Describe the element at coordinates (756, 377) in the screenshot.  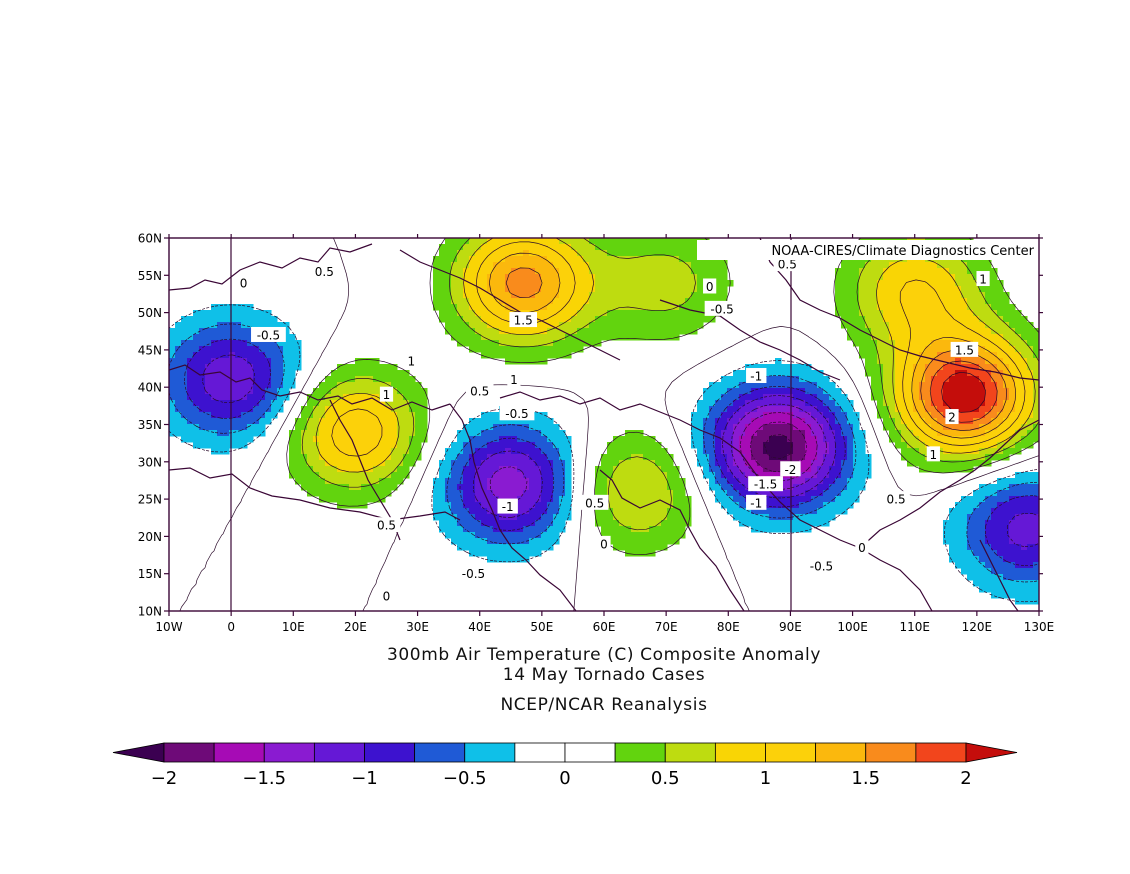
I see `contour-label: -1` at that location.